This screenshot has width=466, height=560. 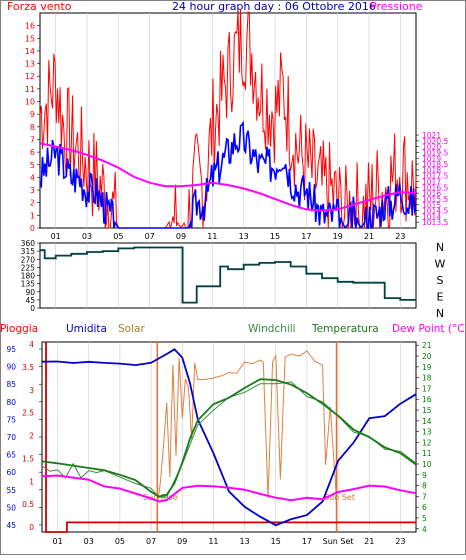 What do you see at coordinates (427, 356) in the screenshot?
I see `temp-y-tick-label: 20` at bounding box center [427, 356].